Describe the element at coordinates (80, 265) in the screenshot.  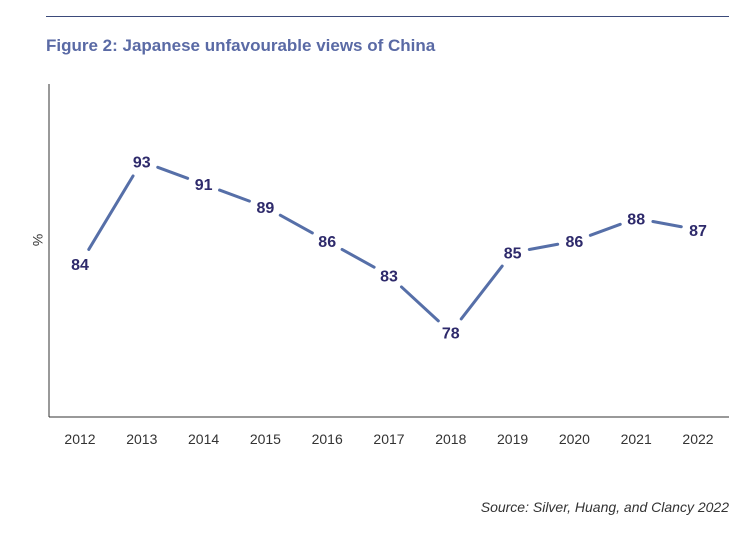
I see `data-label: 84` at that location.